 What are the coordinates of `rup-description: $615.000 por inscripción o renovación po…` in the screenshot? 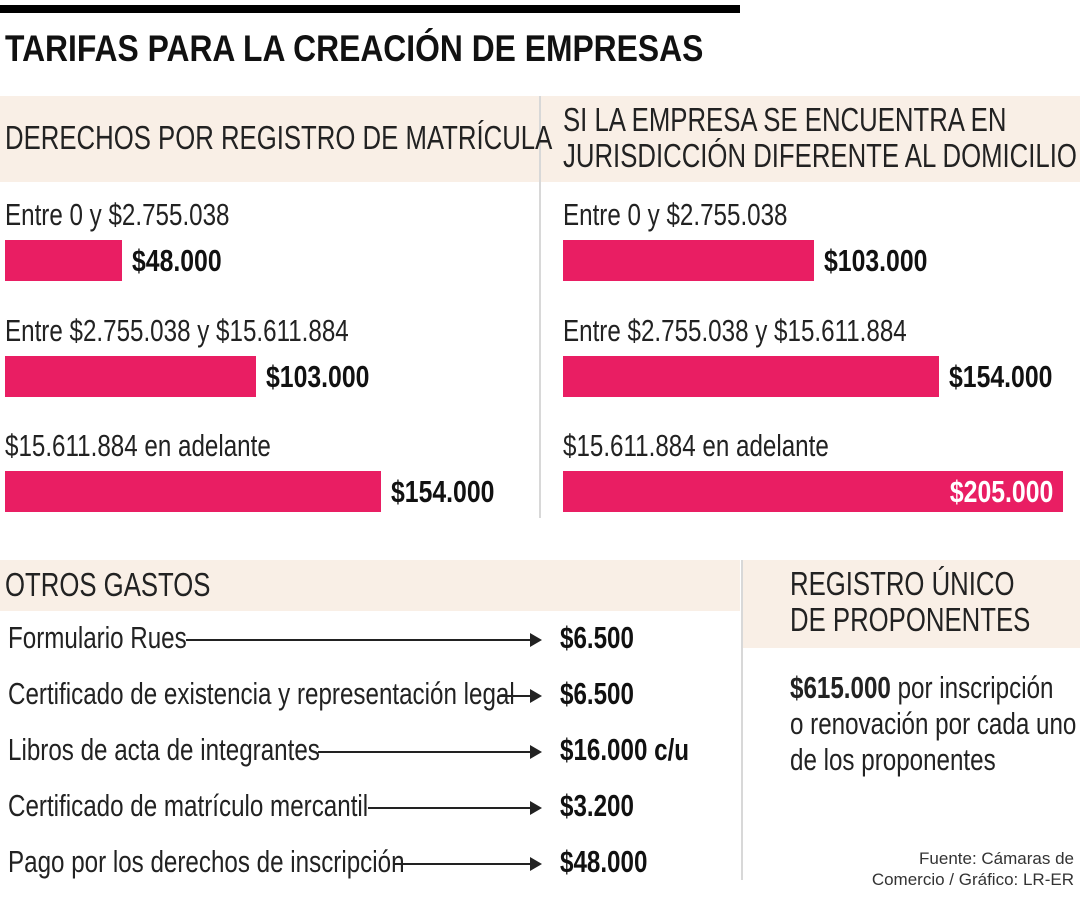 It's located at (933, 723).